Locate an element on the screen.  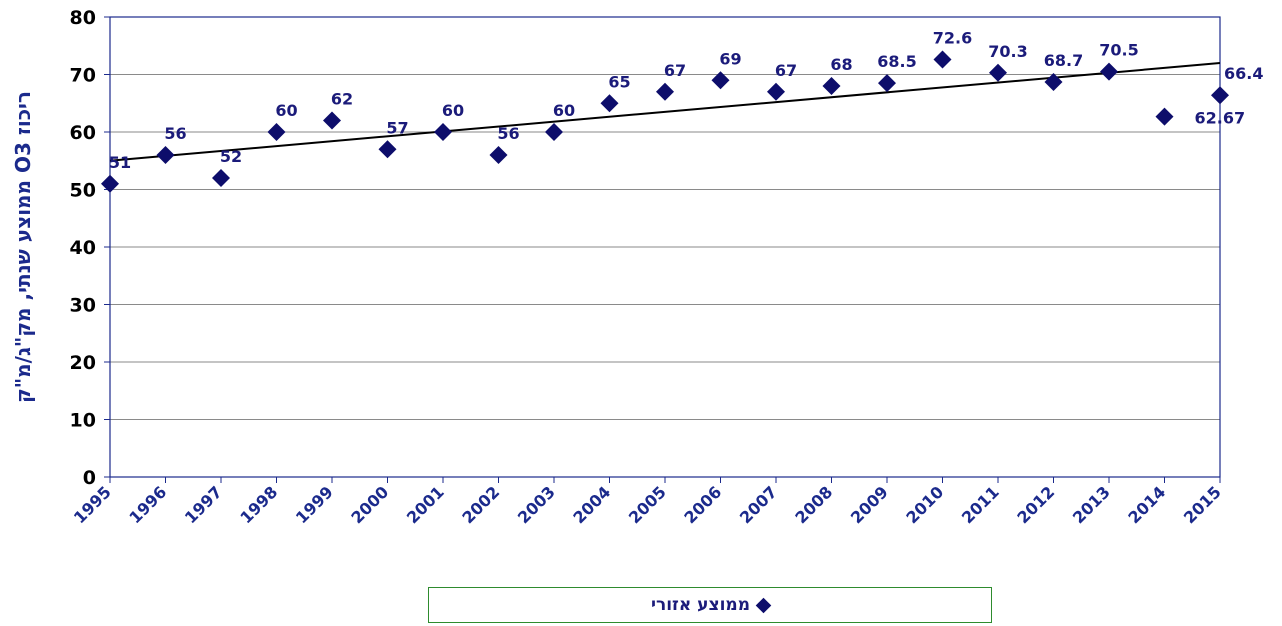
x-tick-label: 2003 is located at coordinates (536, 504).